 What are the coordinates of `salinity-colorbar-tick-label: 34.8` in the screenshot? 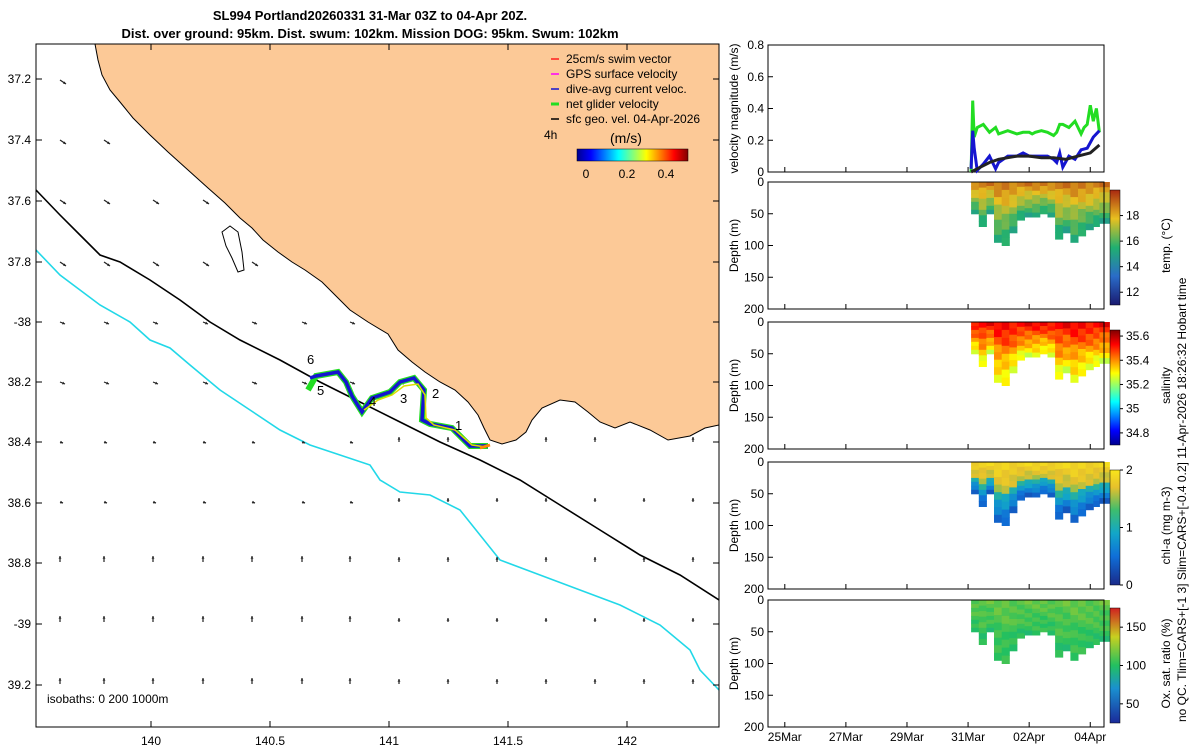 It's located at (1138, 433).